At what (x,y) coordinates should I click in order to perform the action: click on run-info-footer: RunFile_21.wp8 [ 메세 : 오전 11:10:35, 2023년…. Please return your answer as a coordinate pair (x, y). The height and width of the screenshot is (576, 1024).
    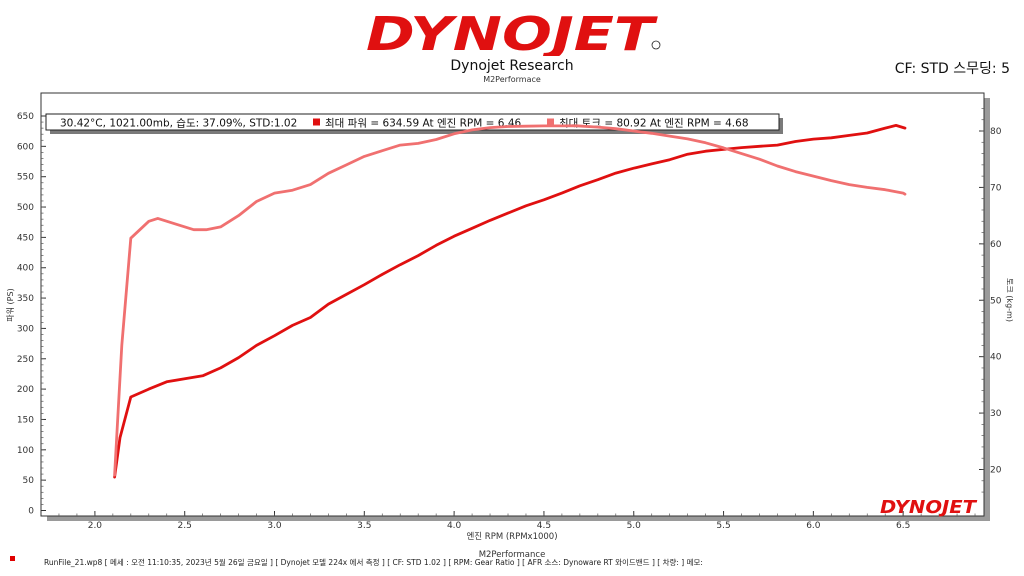
    Looking at the image, I should click on (373, 562).